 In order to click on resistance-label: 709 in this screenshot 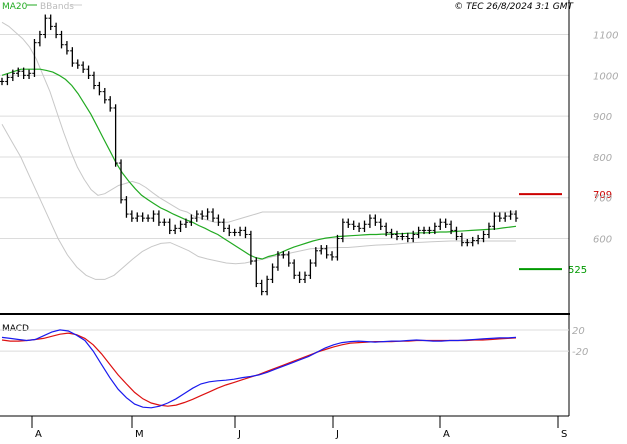, I will do `click(602, 195)`.